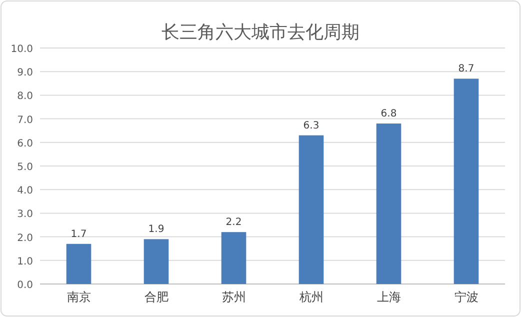 The height and width of the screenshot is (317, 521). Describe the element at coordinates (25, 96) in the screenshot. I see `y-tick-label: 8.0` at that location.